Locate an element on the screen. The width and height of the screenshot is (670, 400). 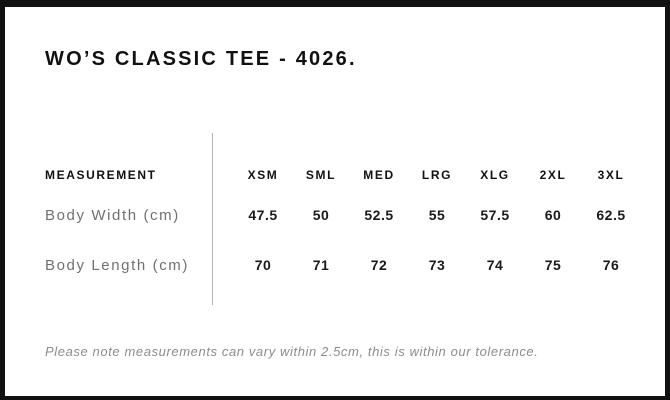
column-header-sml: SML is located at coordinates (321, 175).